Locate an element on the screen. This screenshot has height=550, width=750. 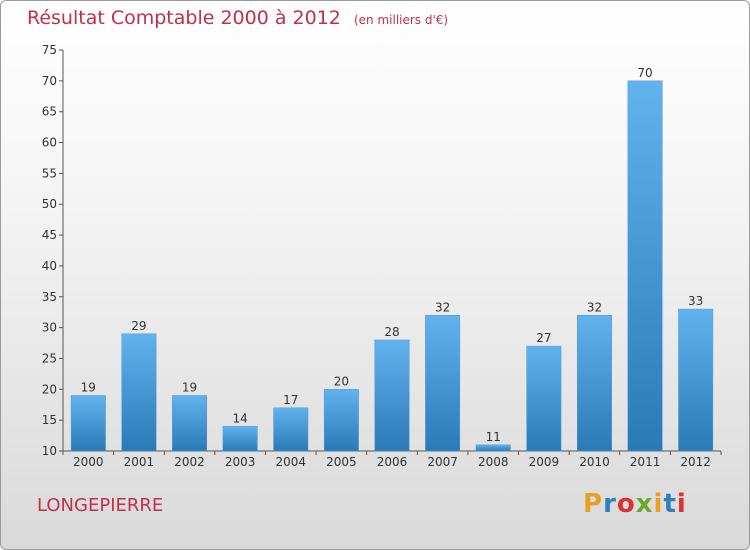
y-tick-label: 65 is located at coordinates (49, 112).